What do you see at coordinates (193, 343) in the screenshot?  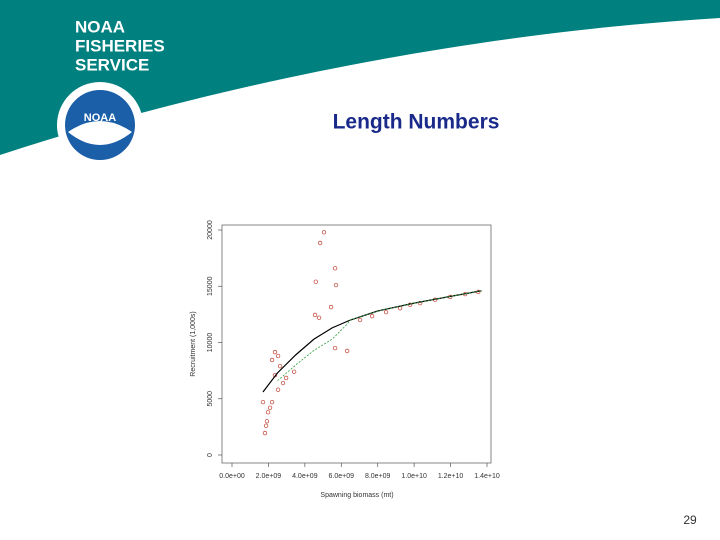 I see `y-axis-title: Recruitment (1,000s)` at bounding box center [193, 343].